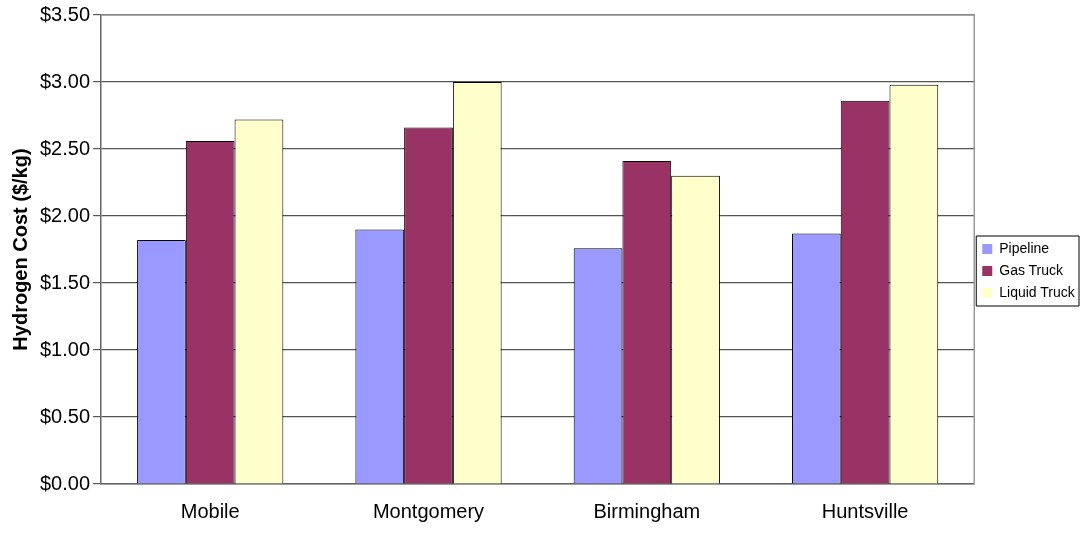  What do you see at coordinates (65, 281) in the screenshot?
I see `y-tick-label: $1.50` at bounding box center [65, 281].